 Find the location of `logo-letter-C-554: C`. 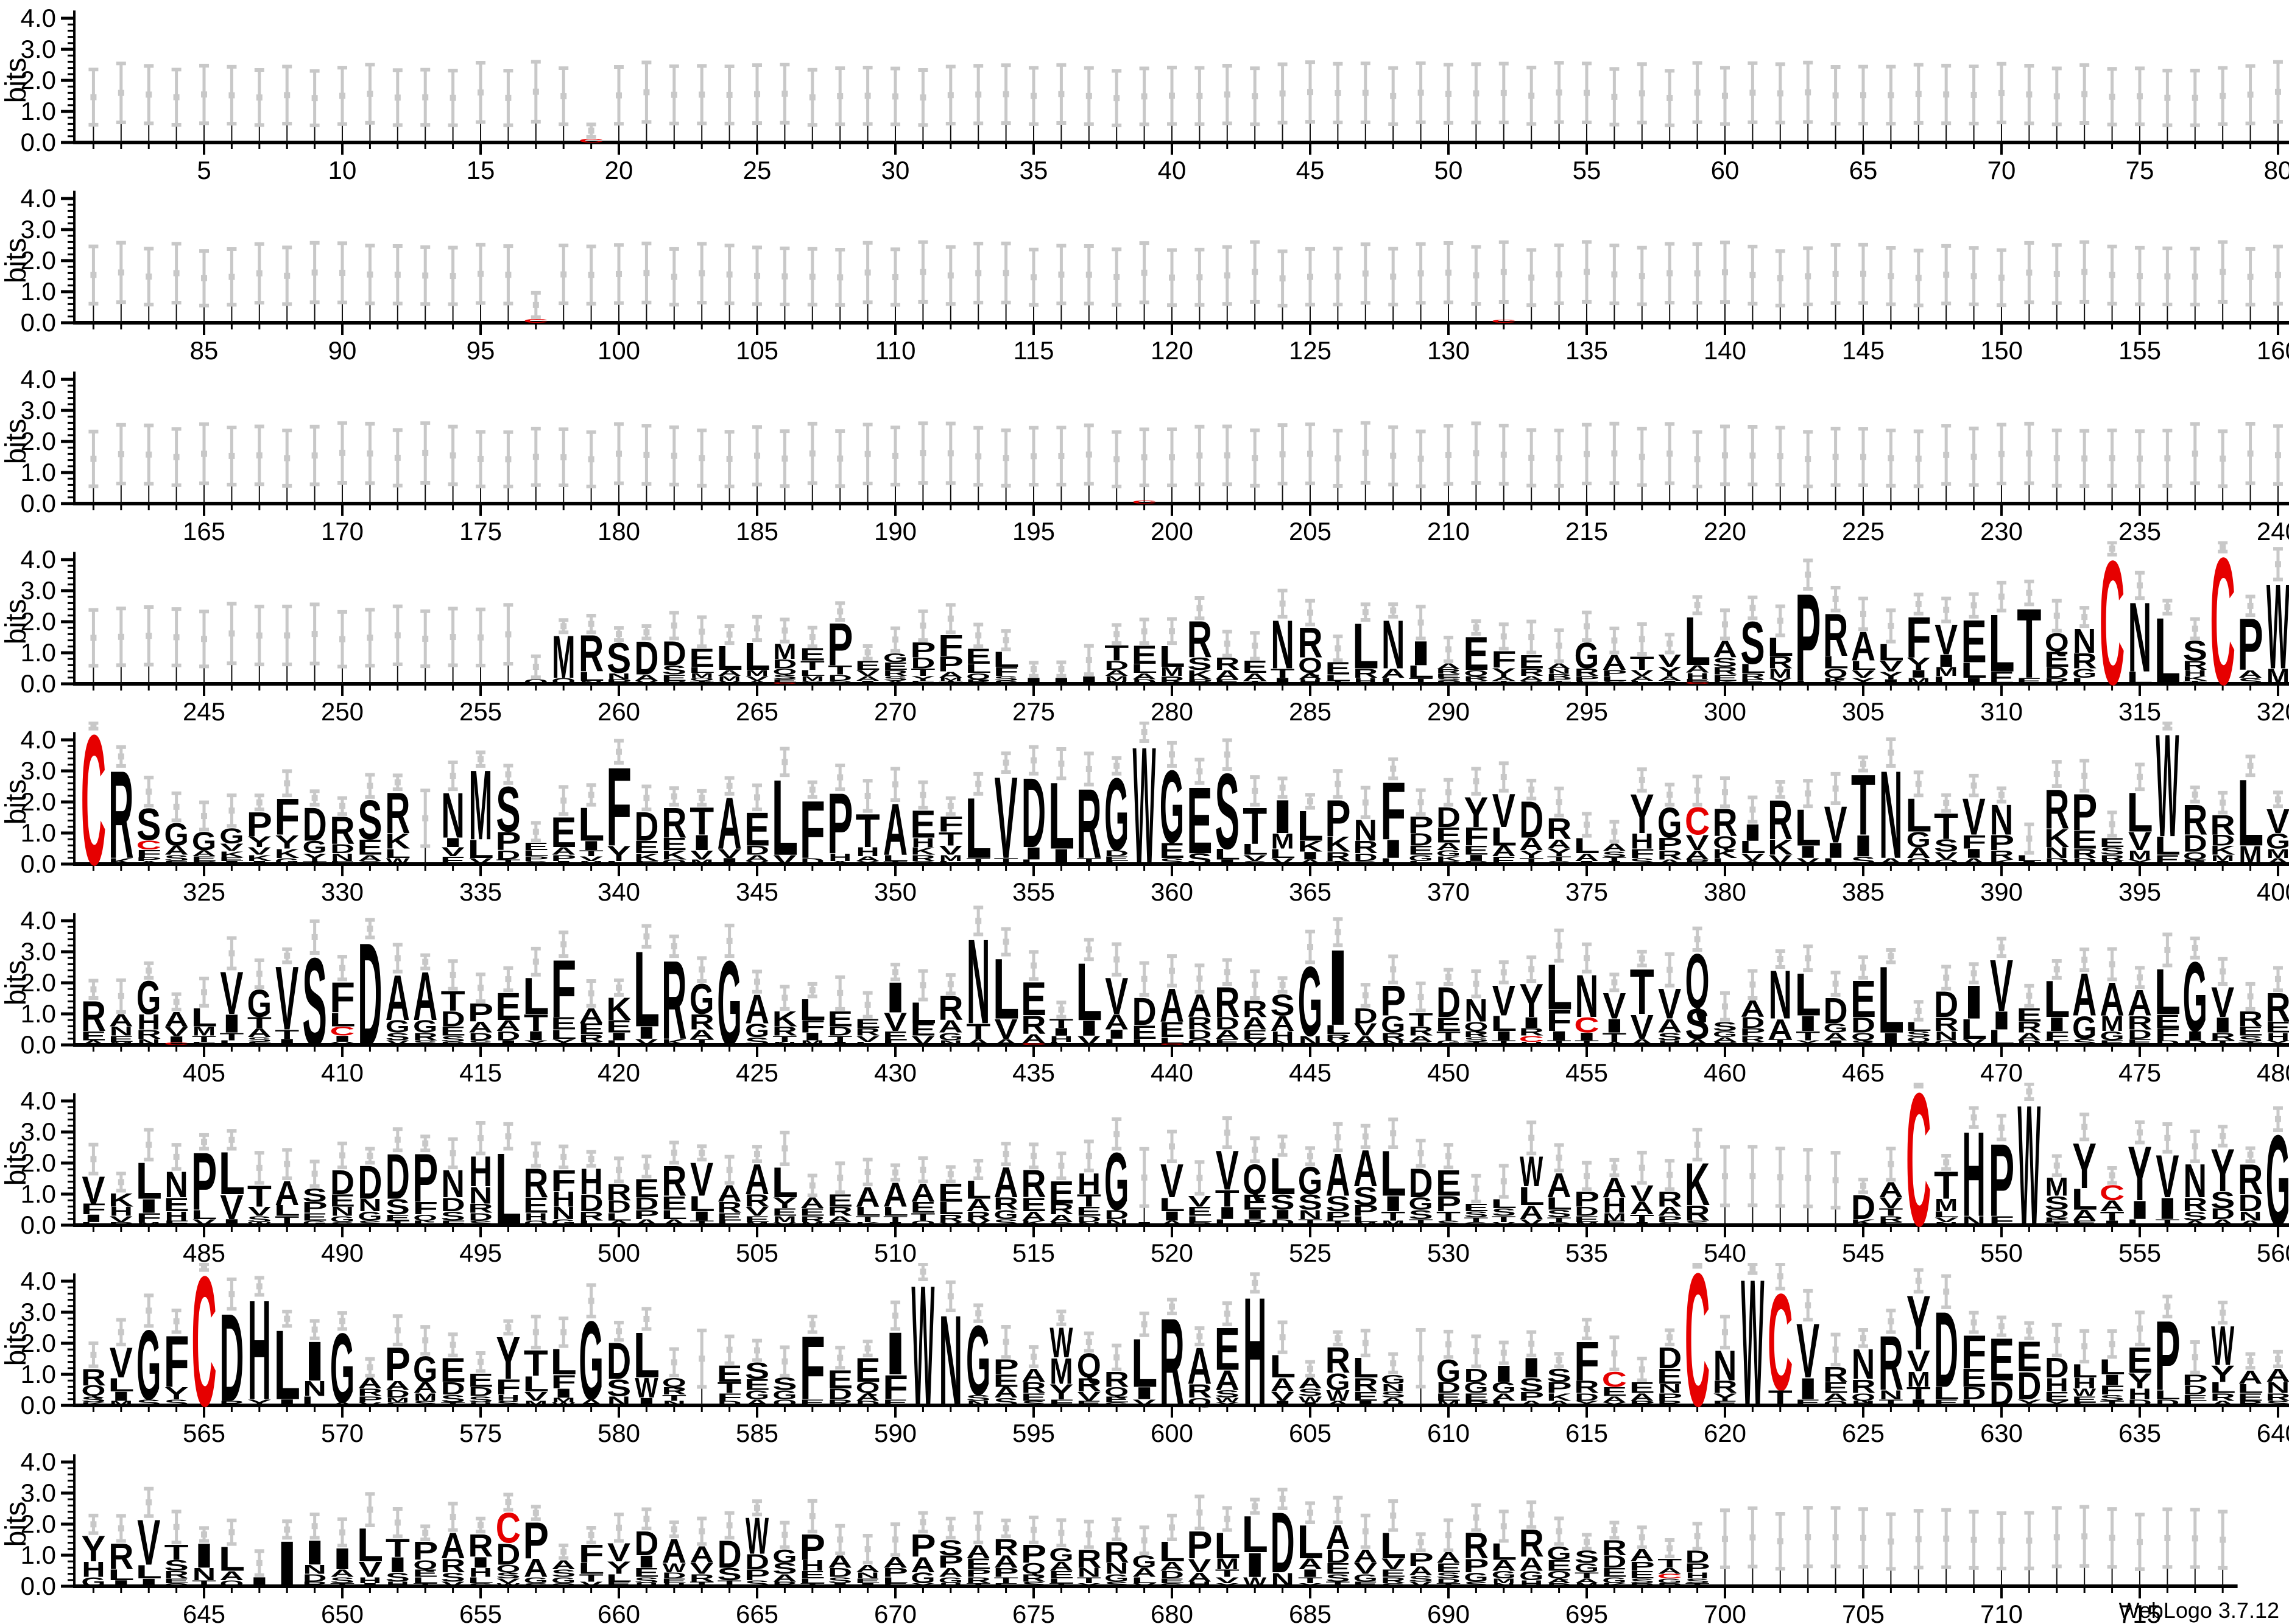

logo-letter-C-554: C is located at coordinates (2113, 1193).